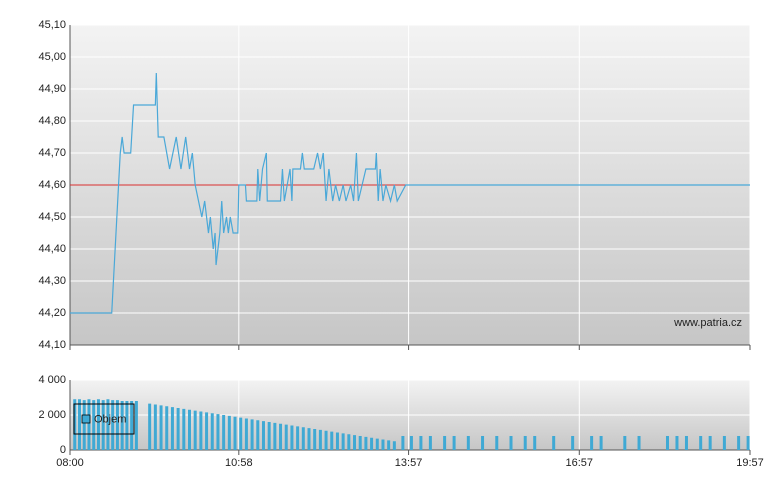  What do you see at coordinates (52, 281) in the screenshot?
I see `y-tick-label: 44,30` at bounding box center [52, 281].